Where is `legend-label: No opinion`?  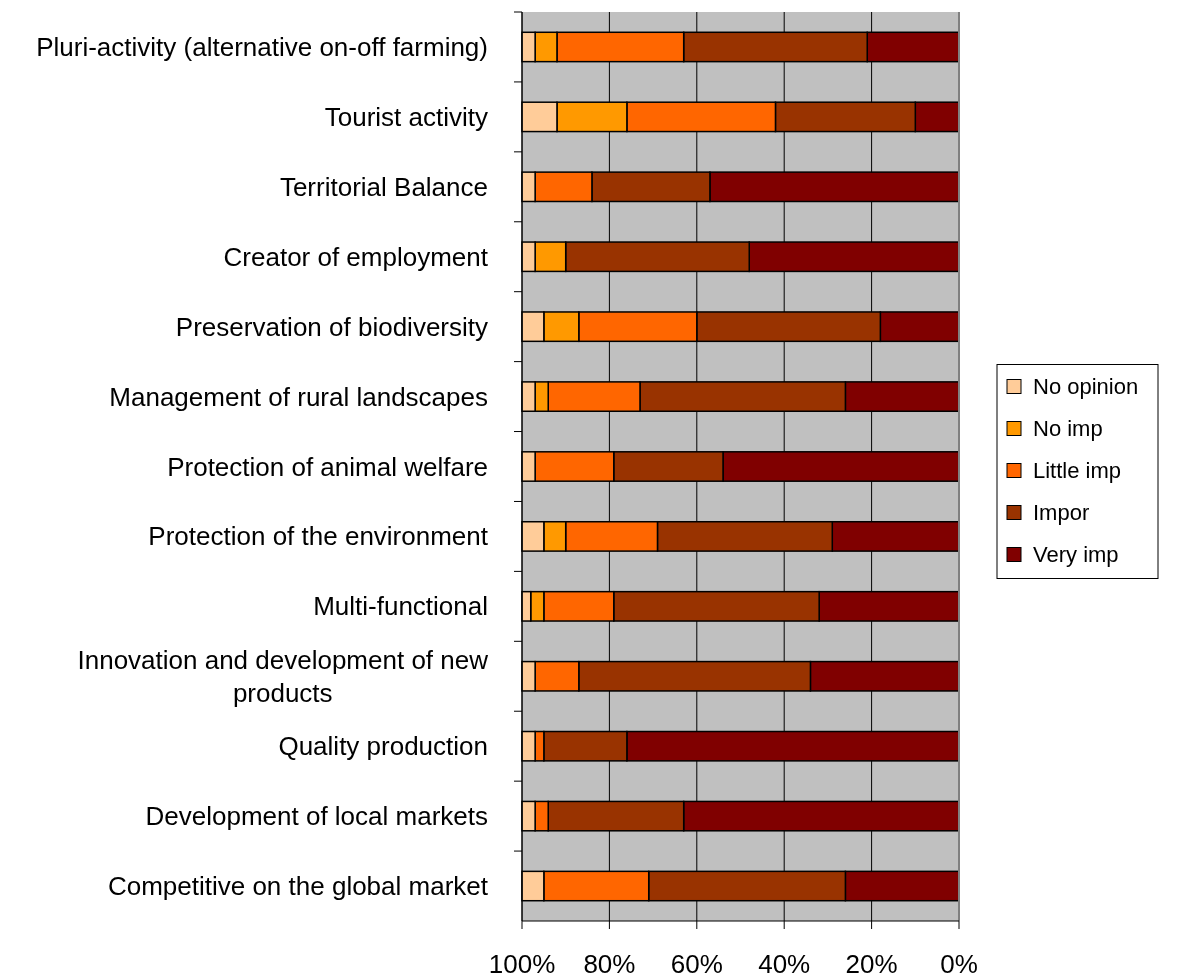 legend-label: No opinion is located at coordinates (1086, 386).